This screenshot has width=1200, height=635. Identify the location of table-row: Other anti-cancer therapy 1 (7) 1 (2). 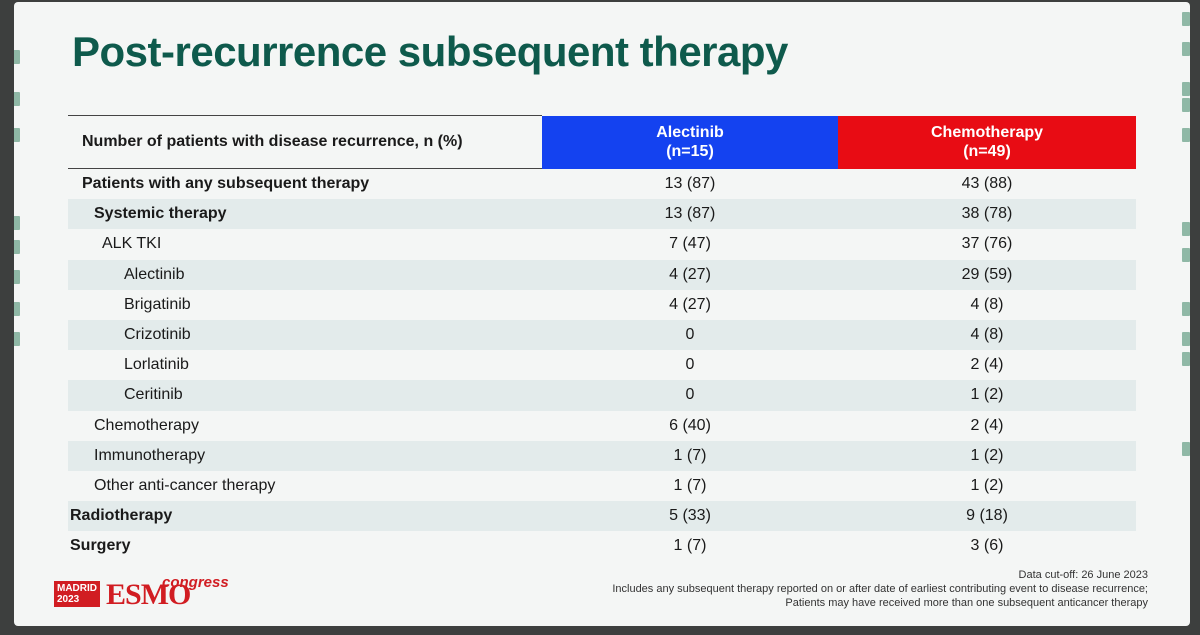
(602, 486).